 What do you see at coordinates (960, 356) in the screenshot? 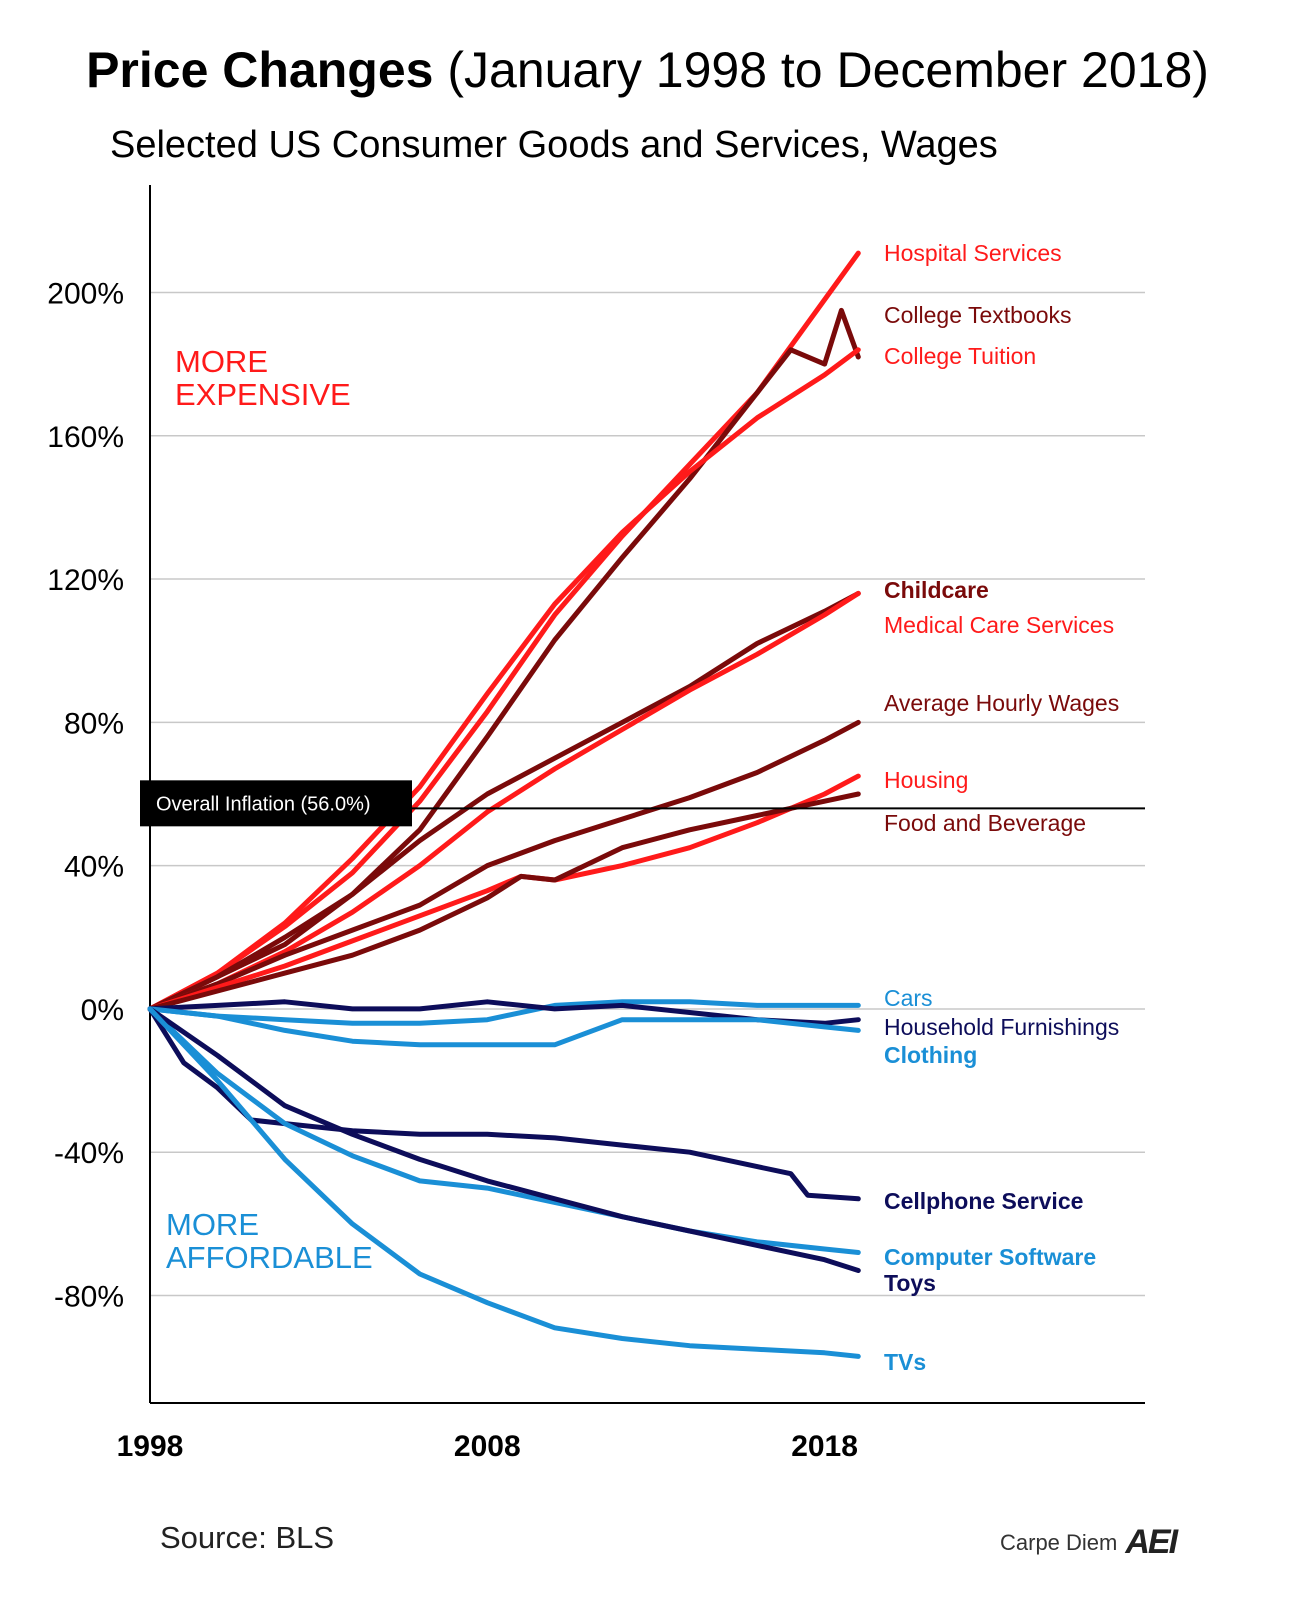
I see `series-label: College Tuition` at bounding box center [960, 356].